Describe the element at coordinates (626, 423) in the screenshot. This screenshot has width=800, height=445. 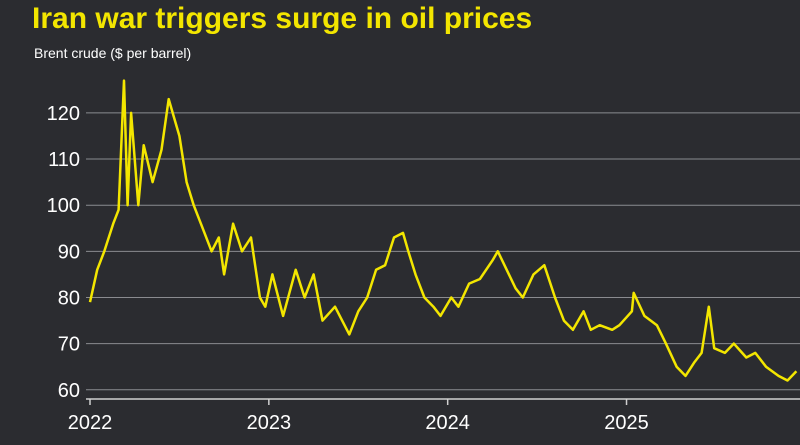
I see `x-tick-label: 2025` at that location.